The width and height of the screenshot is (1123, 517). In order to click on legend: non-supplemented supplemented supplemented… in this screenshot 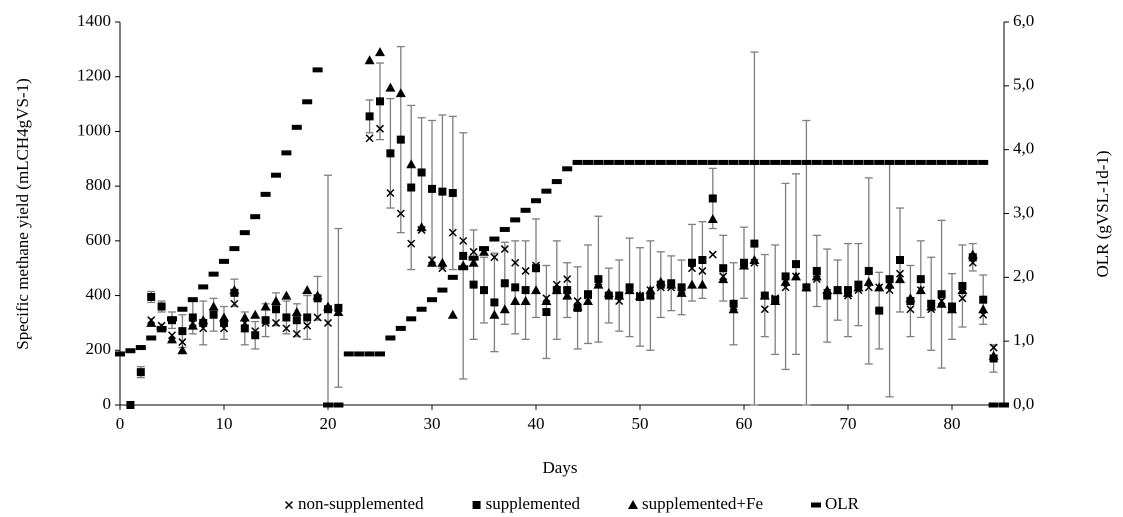, I will do `click(572, 503)`.